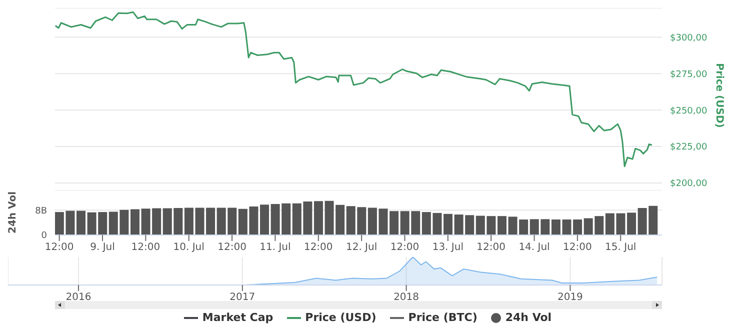 The image size is (736, 328). I want to click on x-tick-label: 10. Jul, so click(188, 248).